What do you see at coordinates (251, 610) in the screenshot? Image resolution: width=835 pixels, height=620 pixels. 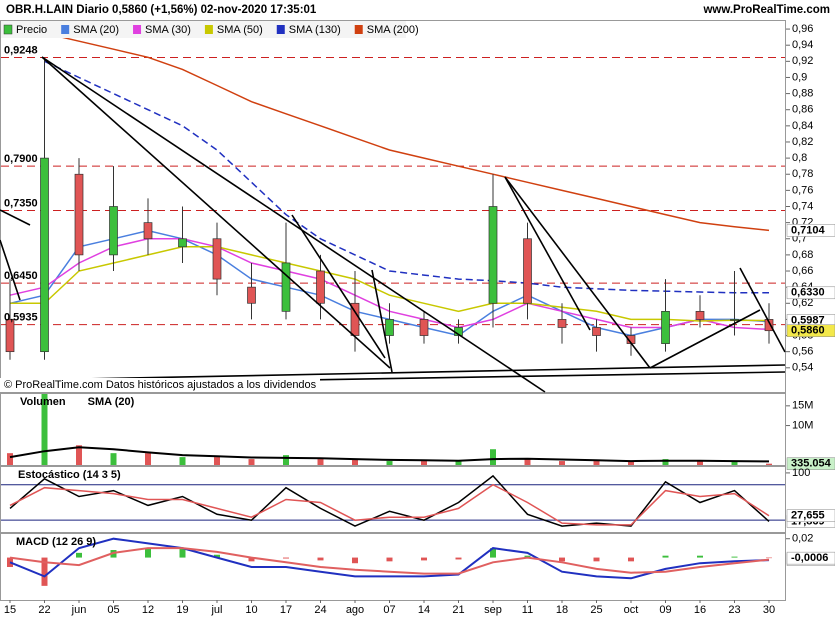 I see `x-tick-label: 10` at bounding box center [251, 610].